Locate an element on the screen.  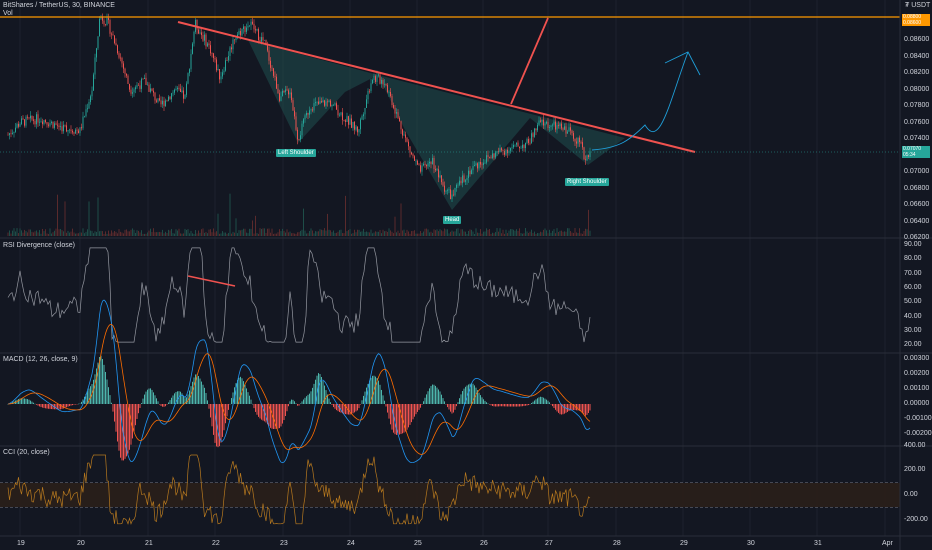
neckline-trendline is located at coordinates (436, 87).